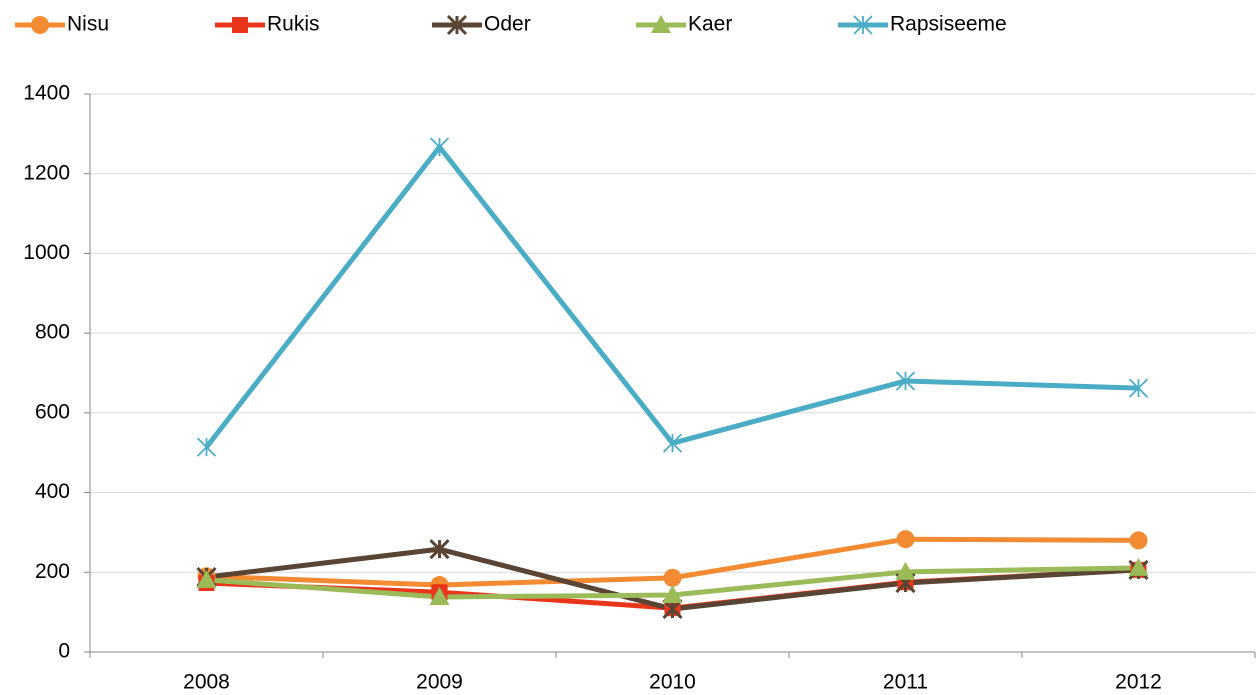 The image size is (1259, 695). What do you see at coordinates (46, 172) in the screenshot?
I see `y-tick-label: 1200` at bounding box center [46, 172].